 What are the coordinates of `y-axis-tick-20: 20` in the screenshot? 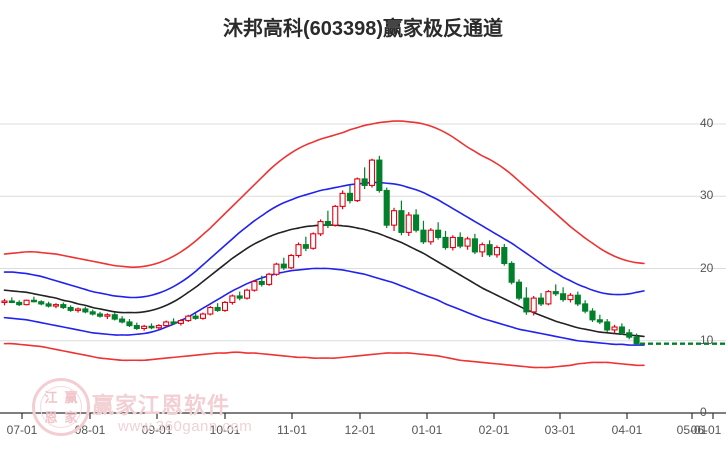 It's located at (707, 267).